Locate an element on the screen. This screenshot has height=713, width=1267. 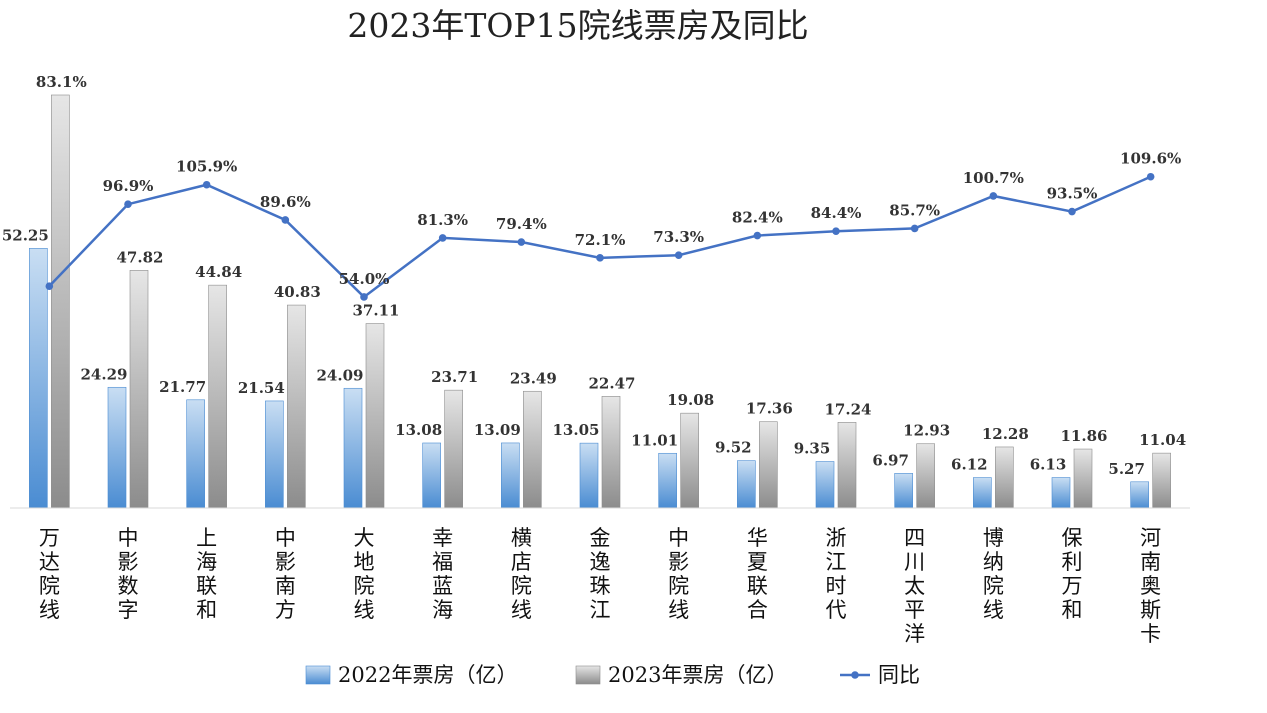
category-label: 保利万和 is located at coordinates (1072, 574).